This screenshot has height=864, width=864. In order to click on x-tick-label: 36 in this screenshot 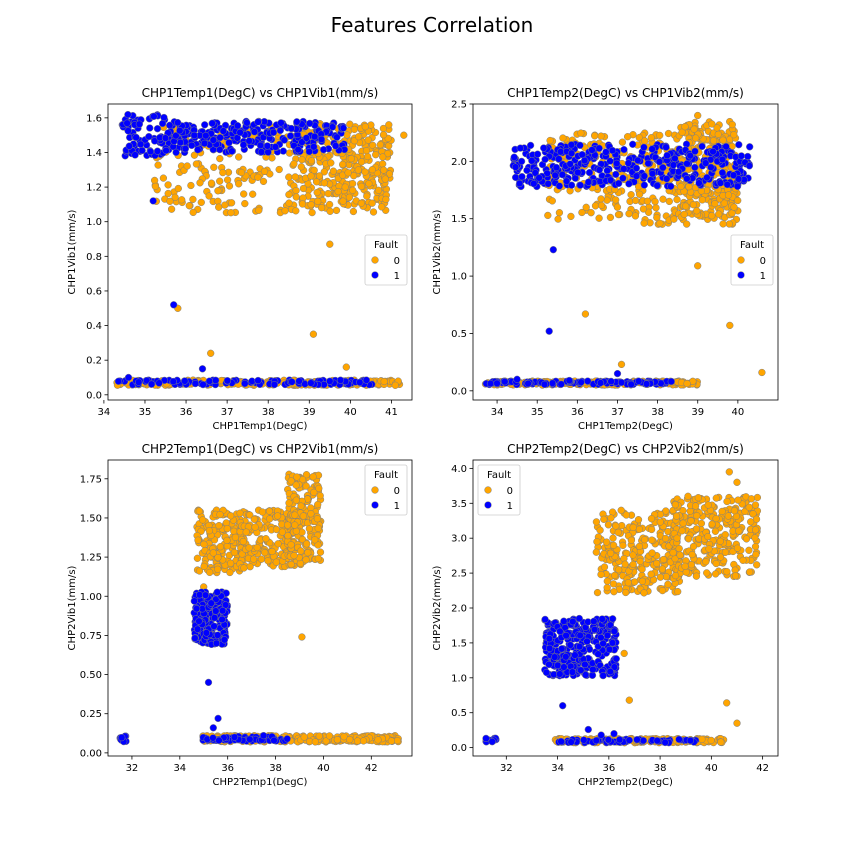, I will do `click(608, 768)`.